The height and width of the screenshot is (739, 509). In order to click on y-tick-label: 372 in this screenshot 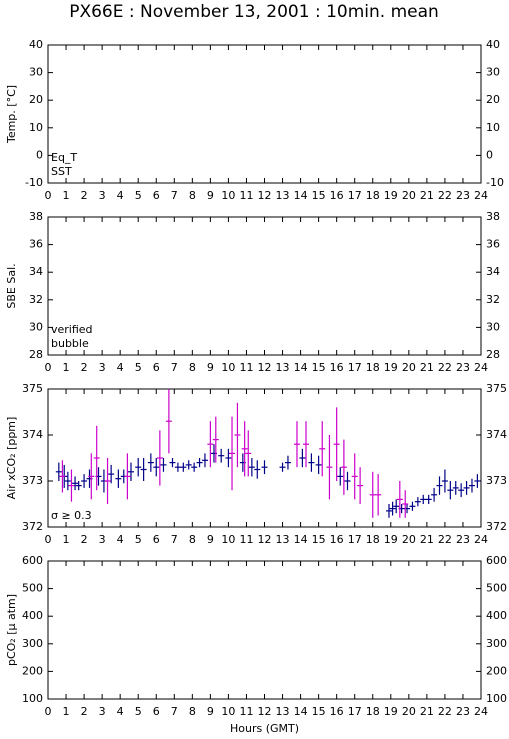, I will do `click(32, 526)`.